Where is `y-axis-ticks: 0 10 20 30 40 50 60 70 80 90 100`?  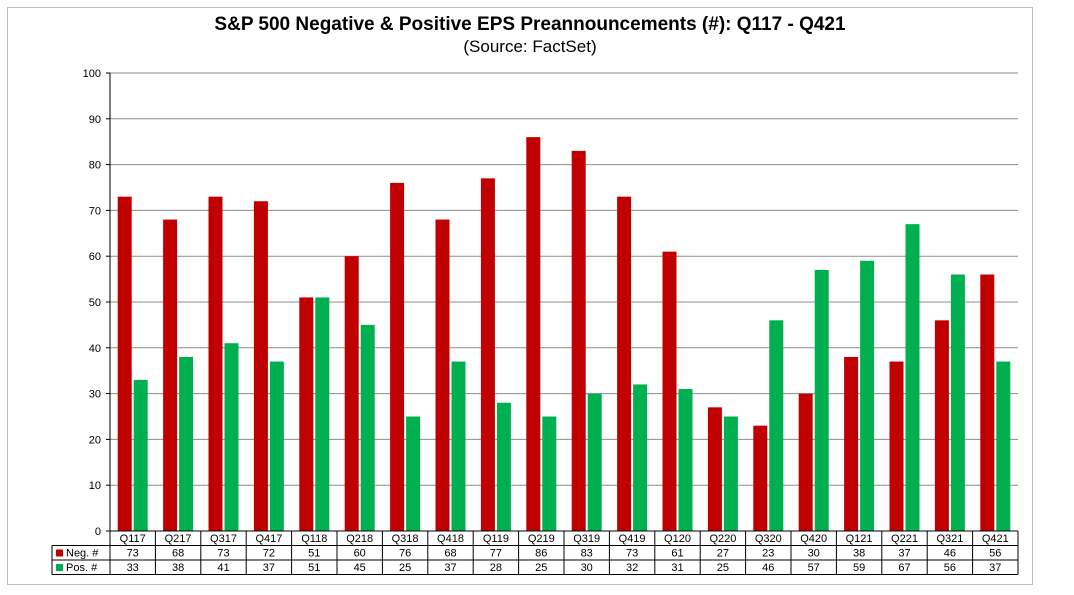 y-axis-ticks: 0 10 20 30 40 50 60 70 80 90 100 is located at coordinates (92, 303).